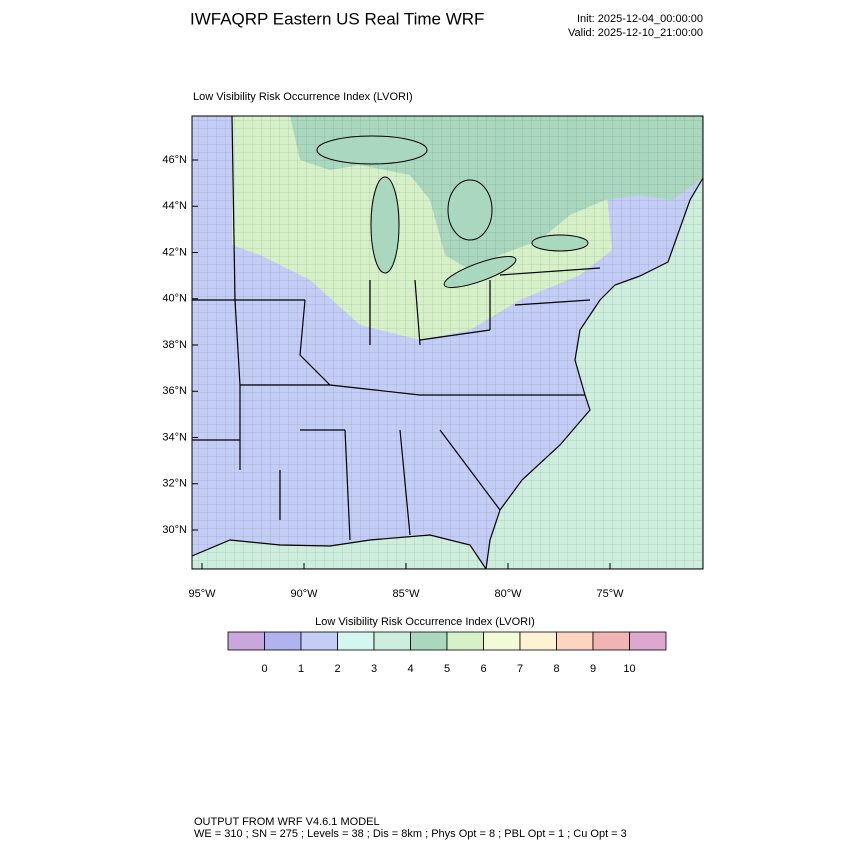 This screenshot has width=850, height=855. What do you see at coordinates (301, 669) in the screenshot?
I see `colorbar-label: 1` at bounding box center [301, 669].